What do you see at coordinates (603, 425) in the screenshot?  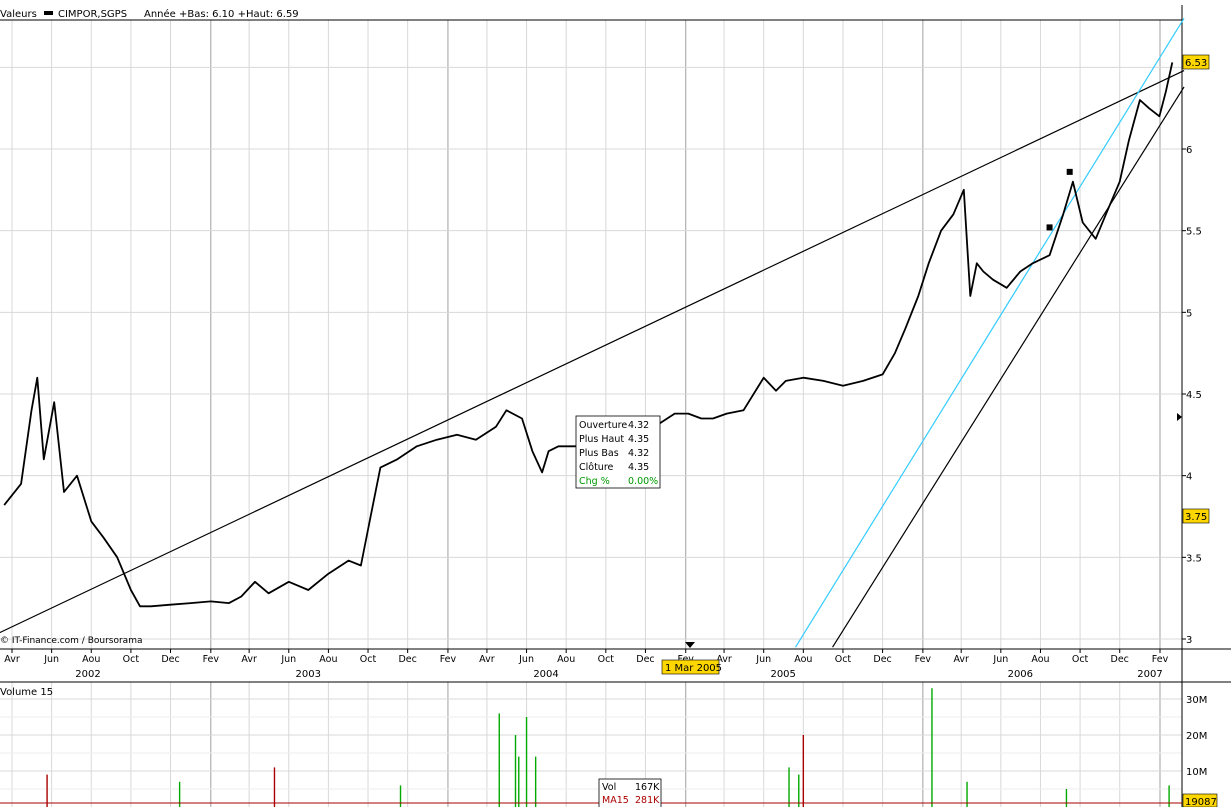 I see `tooltip-open-label: Ouverture` at bounding box center [603, 425].